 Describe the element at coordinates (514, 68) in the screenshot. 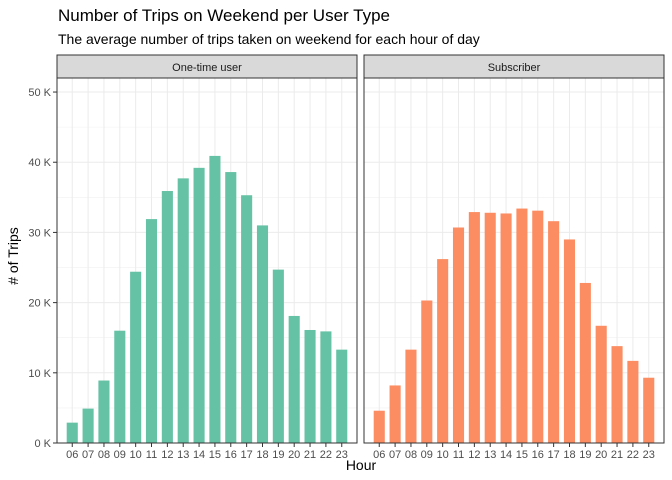

I see `facet-strip-label: Subscriber` at that location.